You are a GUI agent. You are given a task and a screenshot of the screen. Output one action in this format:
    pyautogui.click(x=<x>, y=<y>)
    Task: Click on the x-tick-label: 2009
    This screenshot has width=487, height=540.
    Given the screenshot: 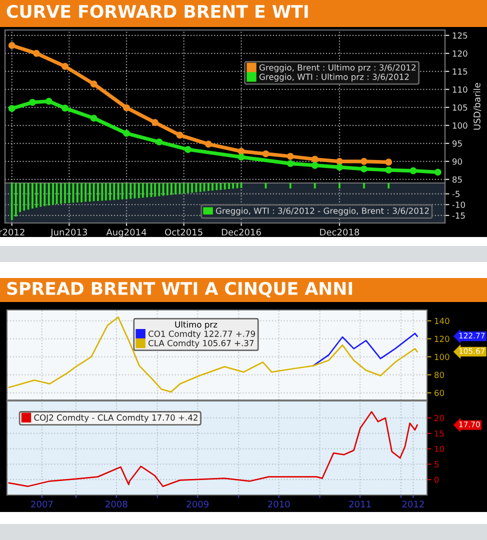 What is the action you would take?
    pyautogui.click(x=197, y=504)
    